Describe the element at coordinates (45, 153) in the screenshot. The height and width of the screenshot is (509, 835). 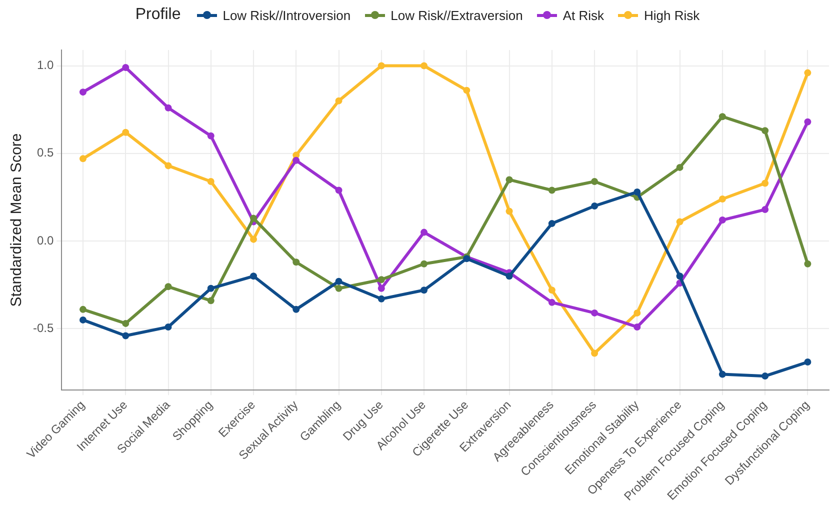
I see `y-tick-label: 0.5` at that location.